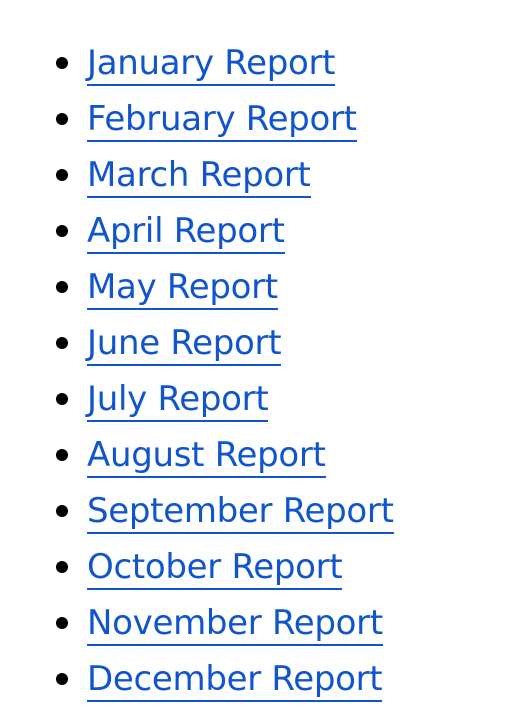 Image resolution: width=530 pixels, height=722 pixels. I want to click on list-item: June Report, so click(223, 343).